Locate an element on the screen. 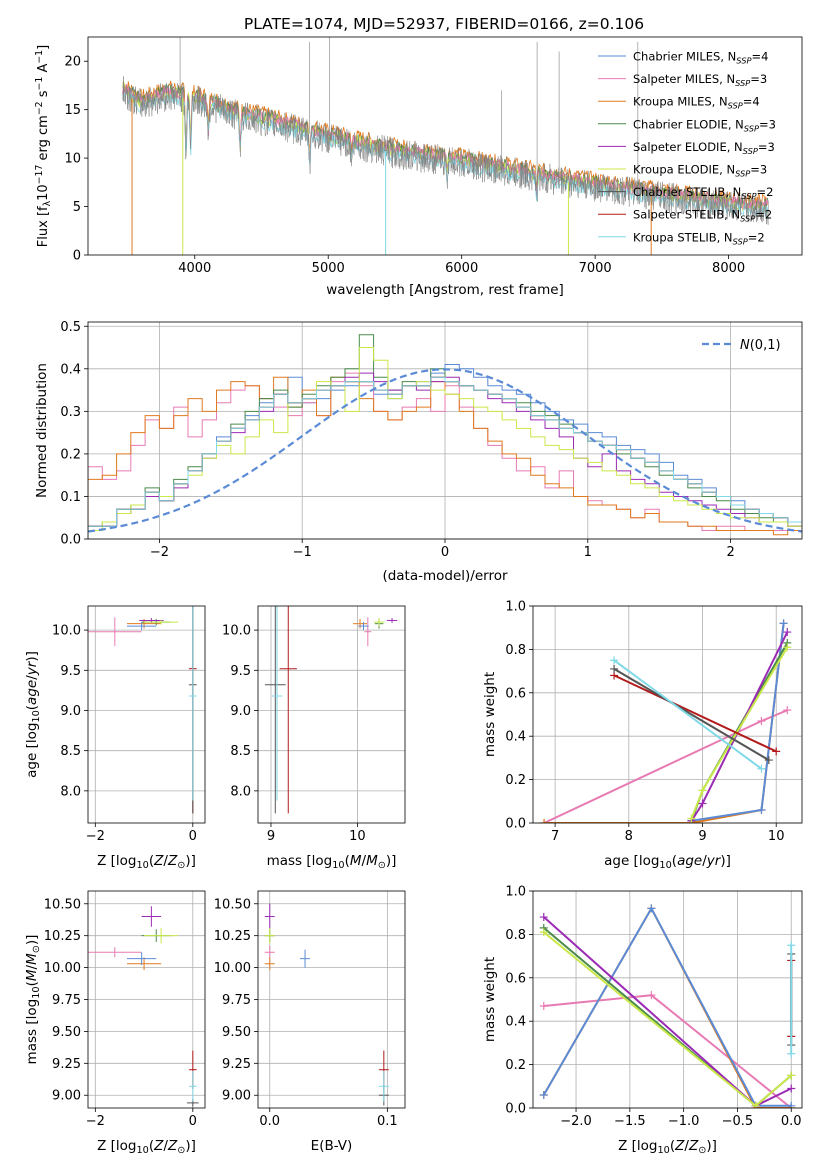 The image size is (819, 1170). legend-label: Kroupa MILES, NSSP=4 is located at coordinates (696, 103).